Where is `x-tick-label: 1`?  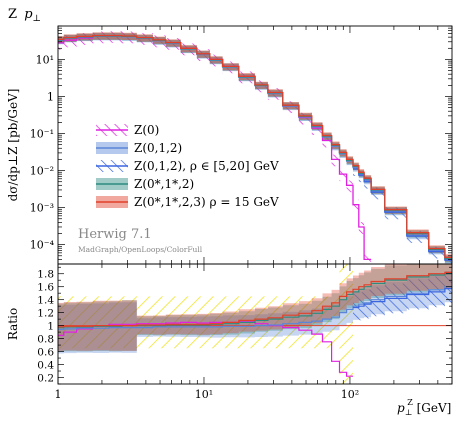 x-tick-label: 1 is located at coordinates (58, 394).